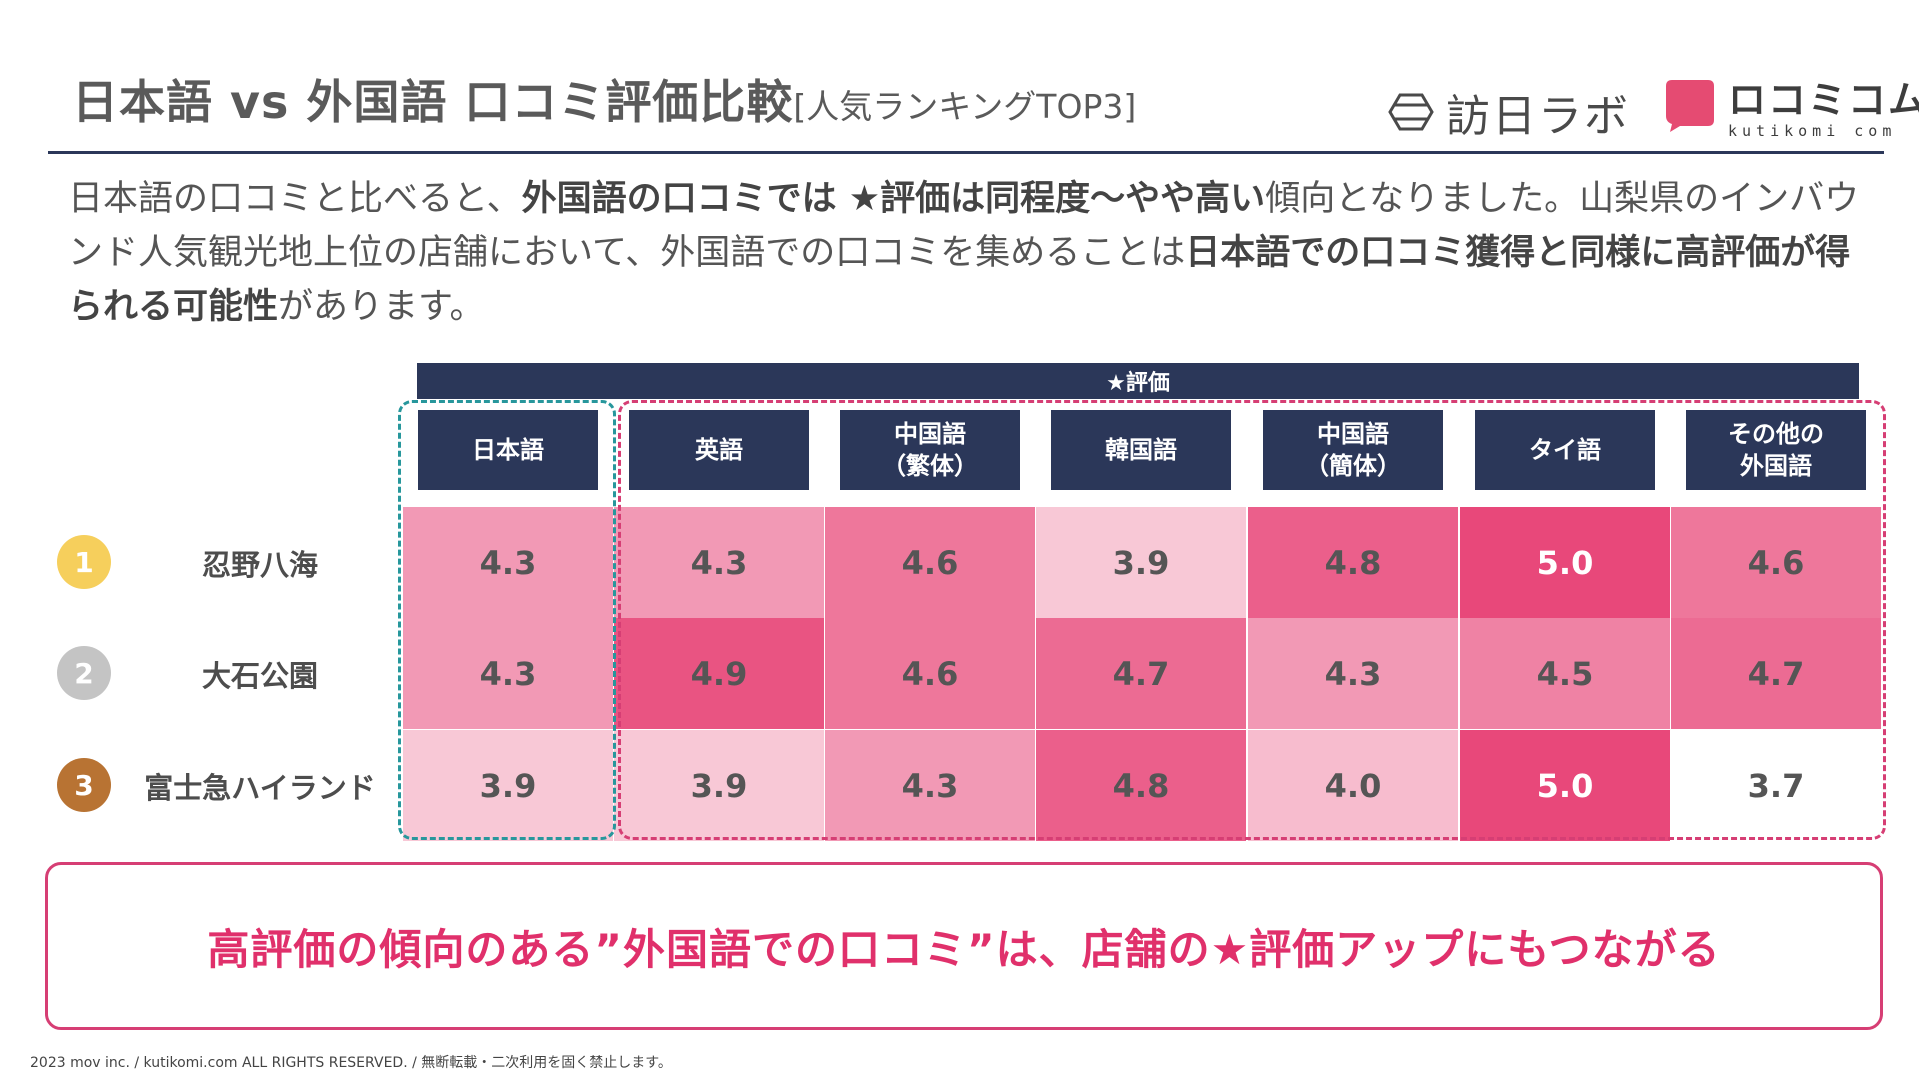 This screenshot has height=1080, width=1919. Describe the element at coordinates (1138, 381) in the screenshot. I see `star-rating-band: ★評価` at that location.